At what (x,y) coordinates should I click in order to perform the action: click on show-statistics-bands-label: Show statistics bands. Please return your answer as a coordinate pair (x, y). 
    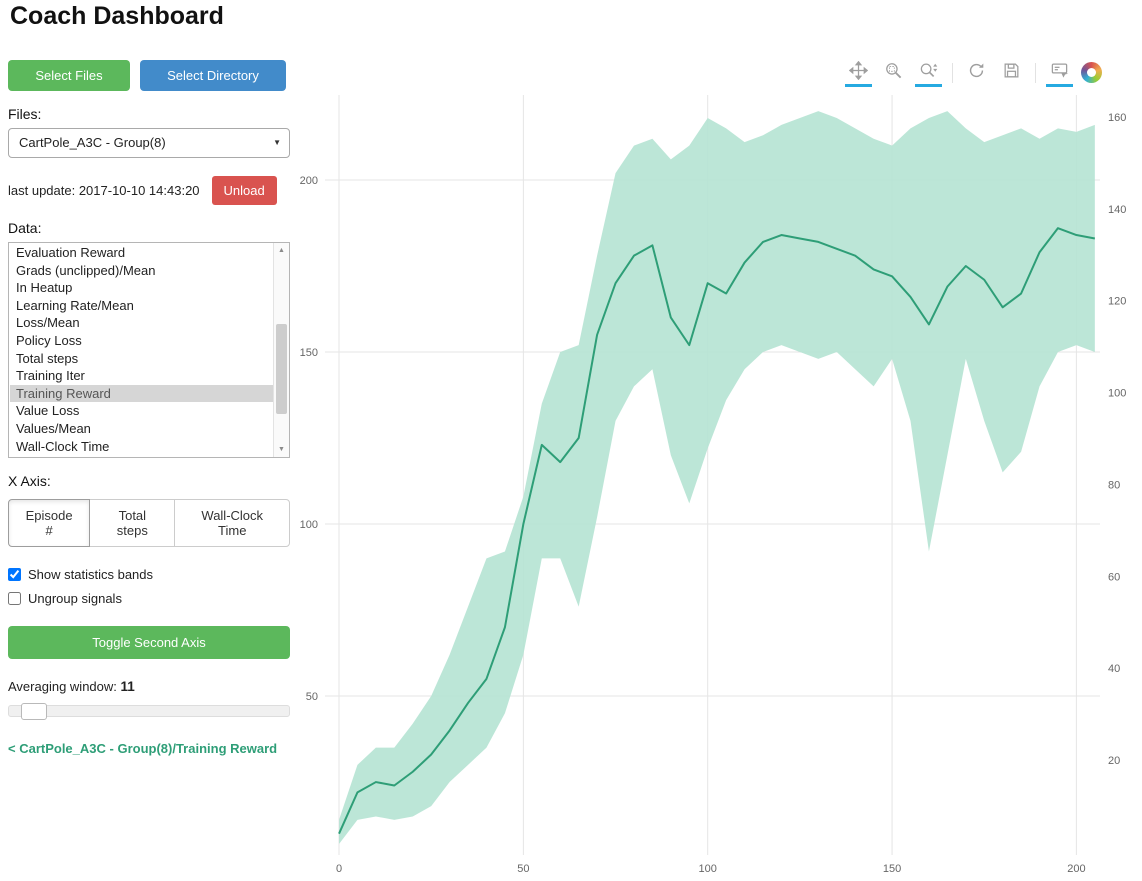
    Looking at the image, I should click on (91, 574).